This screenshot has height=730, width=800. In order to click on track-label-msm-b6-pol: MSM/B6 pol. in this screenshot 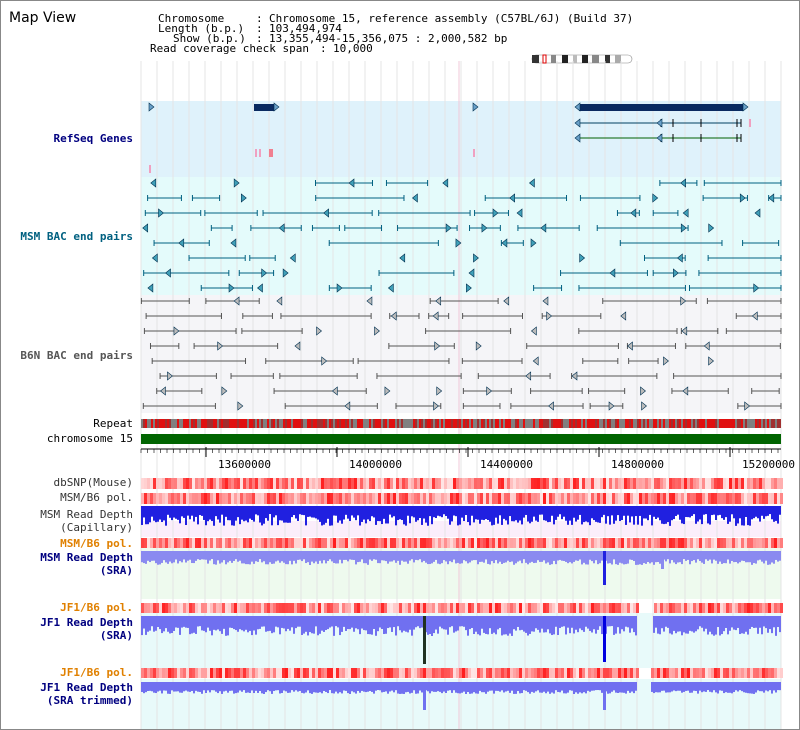, I will do `click(96, 497)`.